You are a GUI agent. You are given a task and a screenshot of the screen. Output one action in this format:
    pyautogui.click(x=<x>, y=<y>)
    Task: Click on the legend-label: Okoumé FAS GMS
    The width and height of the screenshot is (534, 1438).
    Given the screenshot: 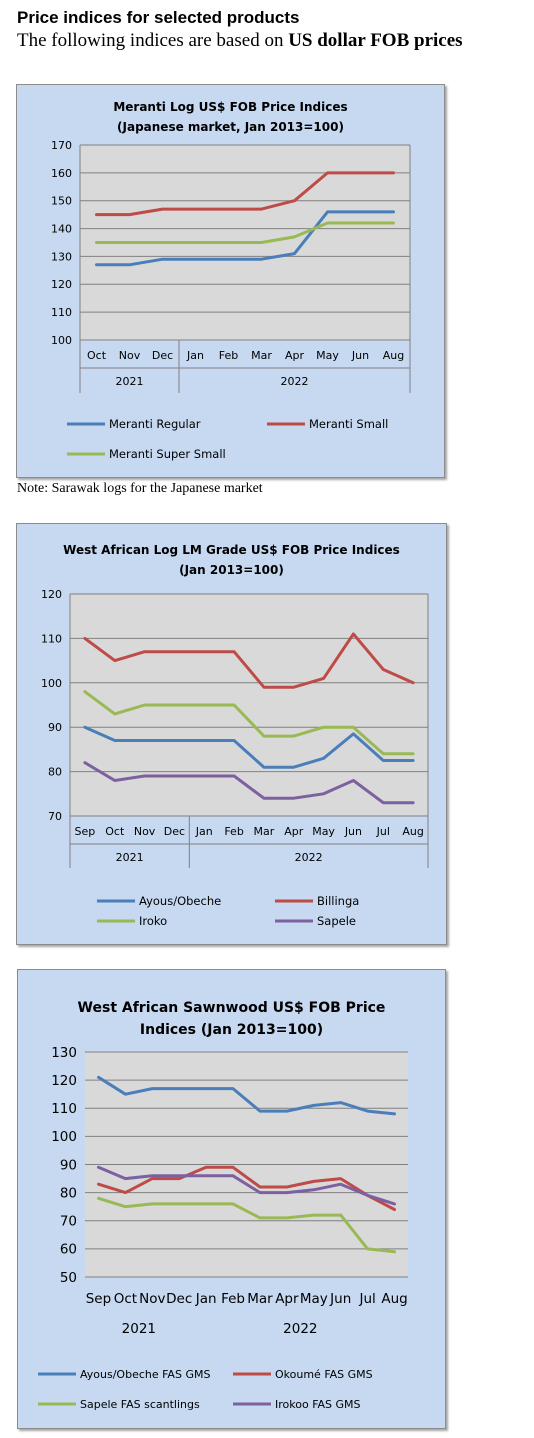 What is the action you would take?
    pyautogui.click(x=324, y=1374)
    